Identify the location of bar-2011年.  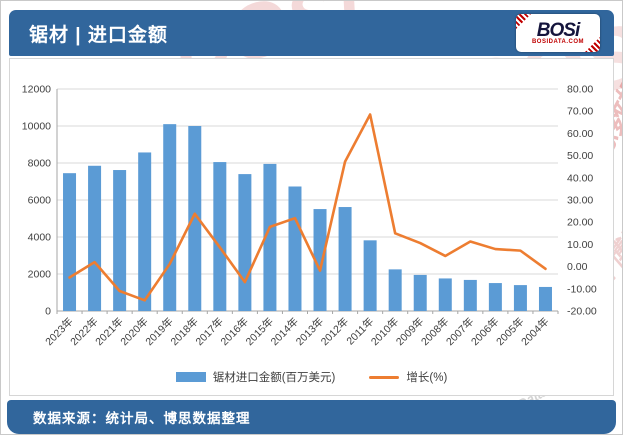
(370, 275).